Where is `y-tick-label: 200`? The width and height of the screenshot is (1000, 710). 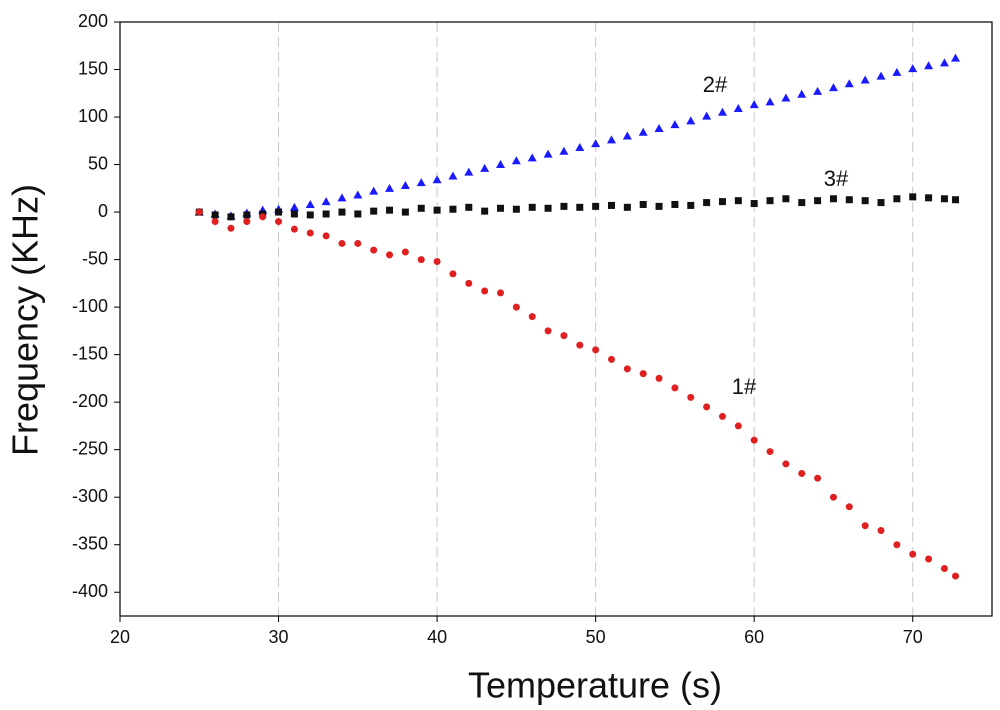
y-tick-label: 200 is located at coordinates (93, 21).